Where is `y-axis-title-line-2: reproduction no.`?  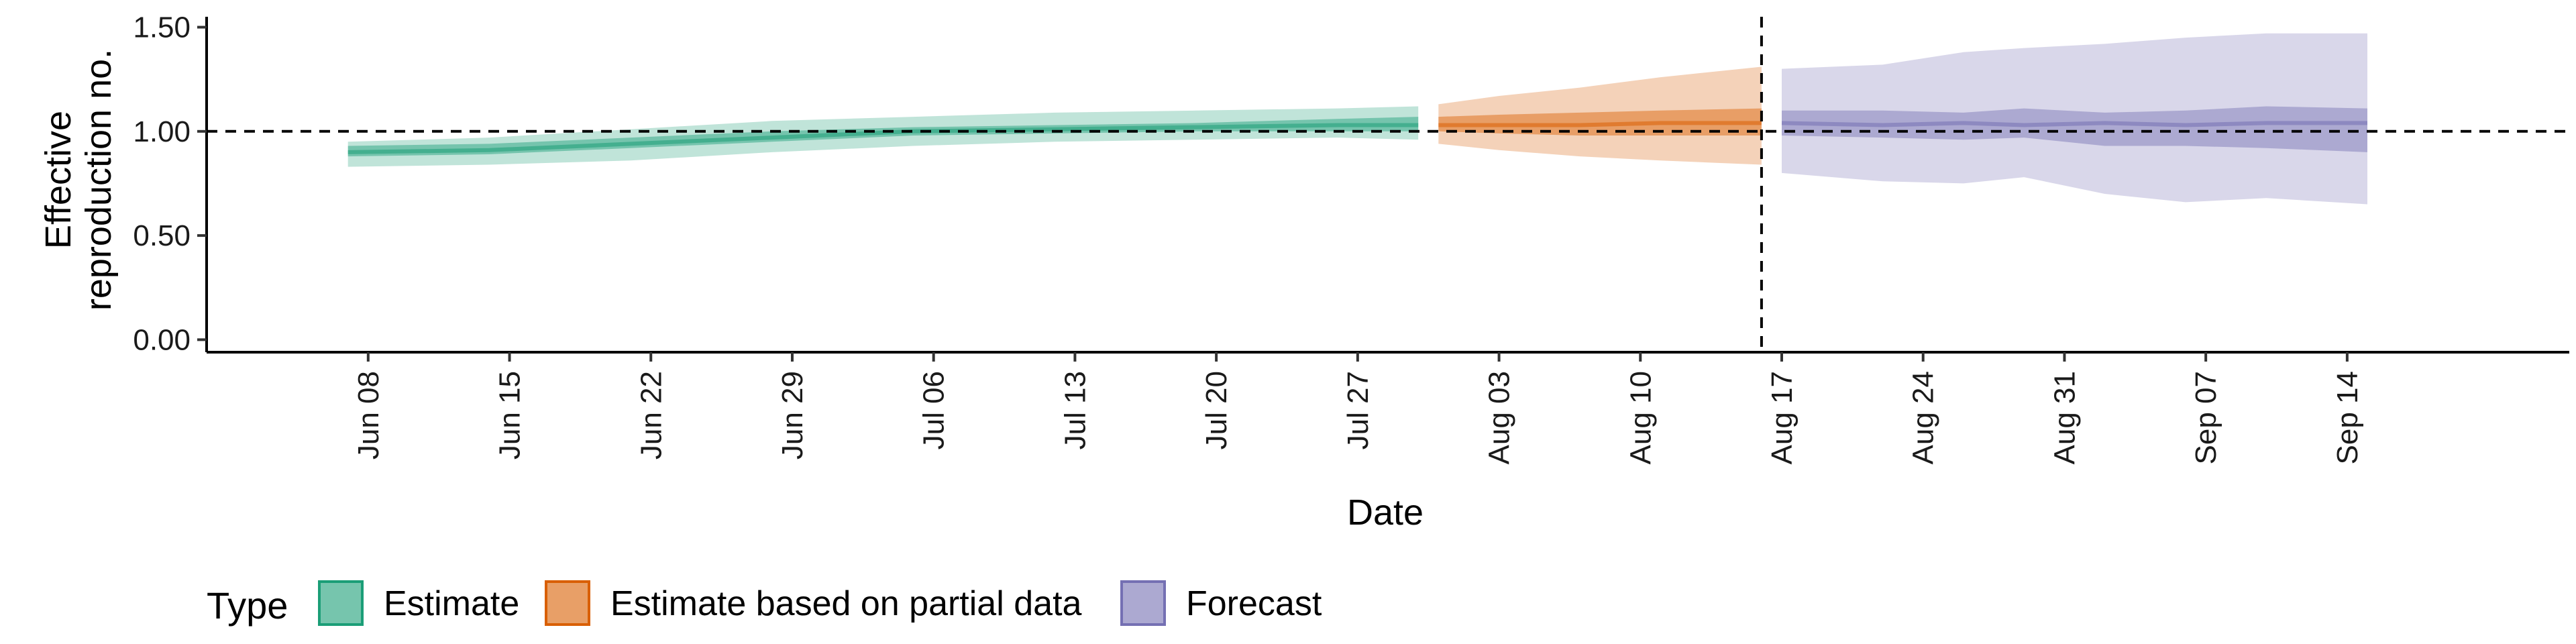 y-axis-title-line-2: reproduction no. is located at coordinates (98, 180).